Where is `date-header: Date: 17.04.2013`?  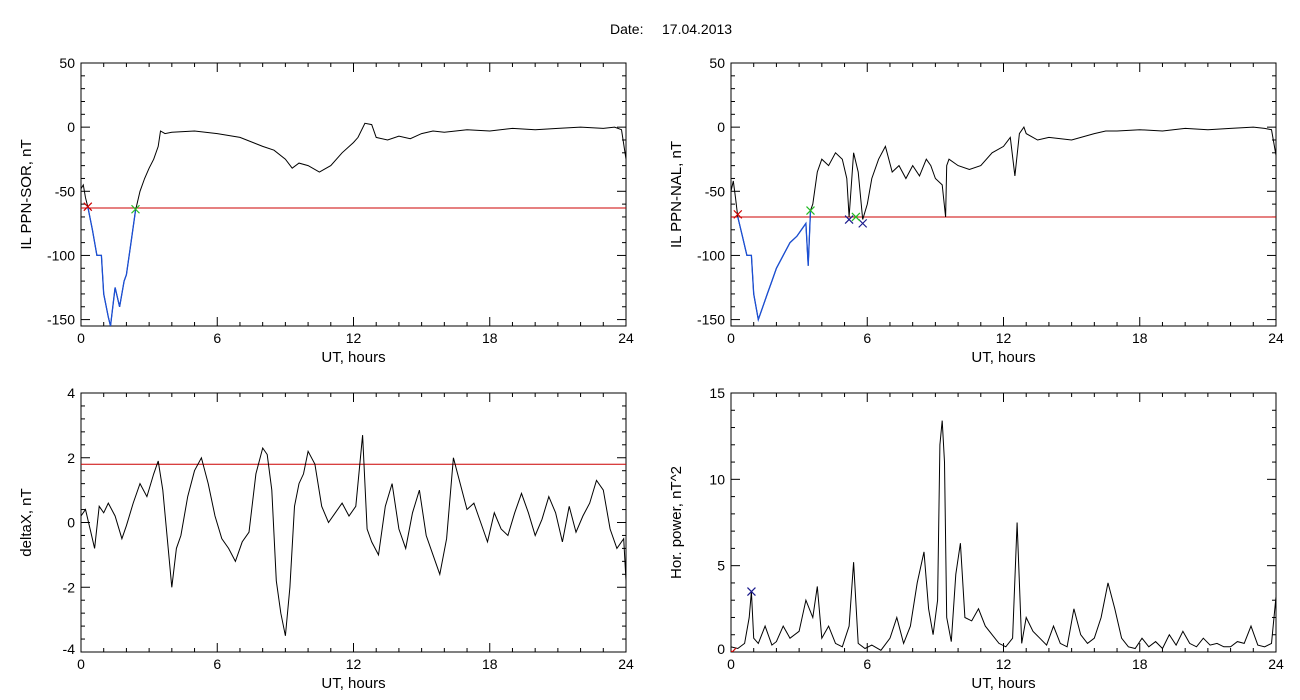
date-header: Date: 17.04.2013 is located at coordinates (671, 29).